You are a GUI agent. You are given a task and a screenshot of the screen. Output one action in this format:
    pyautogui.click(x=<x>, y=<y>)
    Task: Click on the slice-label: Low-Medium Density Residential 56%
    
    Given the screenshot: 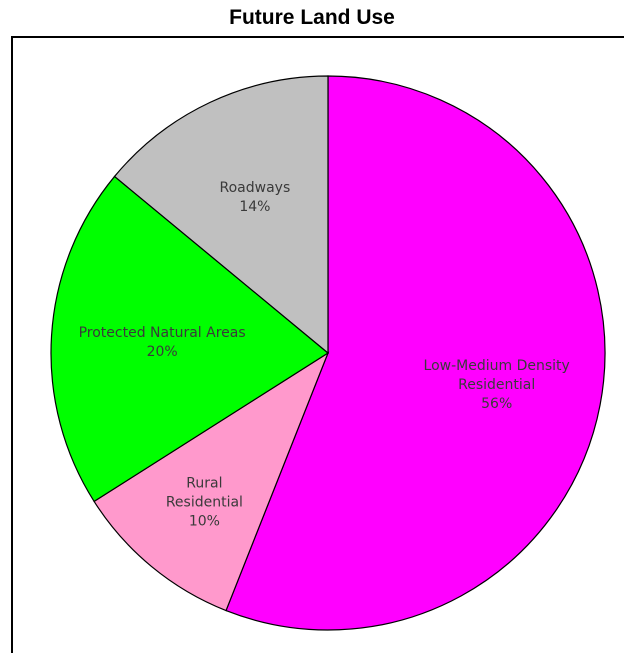 What is the action you would take?
    pyautogui.click(x=497, y=385)
    